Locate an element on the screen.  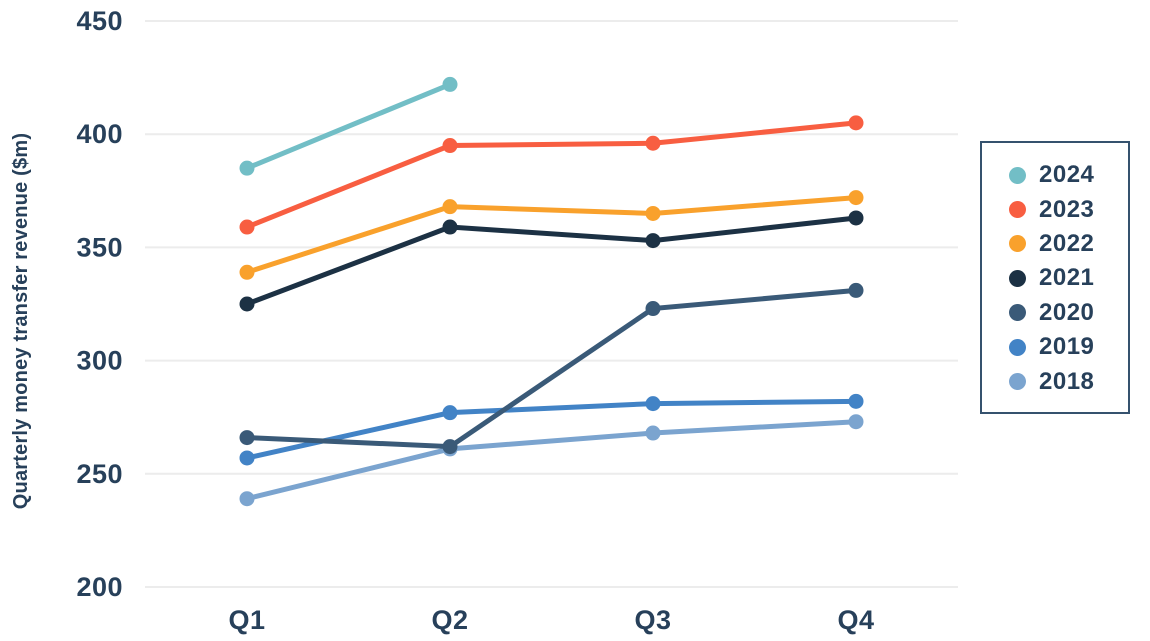
data-point-2019-q2 is located at coordinates (450, 413).